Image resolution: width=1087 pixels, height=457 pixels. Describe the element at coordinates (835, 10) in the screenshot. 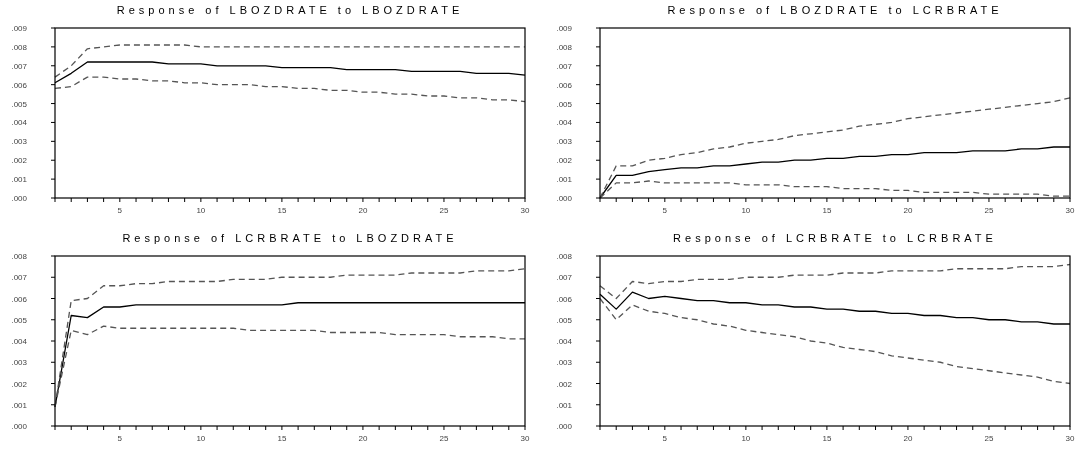

I see `chart-title: Response of LBOZDRATE to LCRBRATE` at that location.